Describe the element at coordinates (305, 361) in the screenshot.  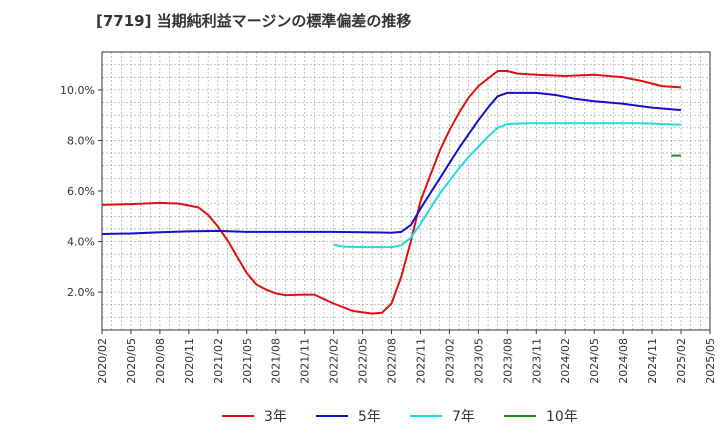
I see `x-tick-label: 2021/11` at that location.